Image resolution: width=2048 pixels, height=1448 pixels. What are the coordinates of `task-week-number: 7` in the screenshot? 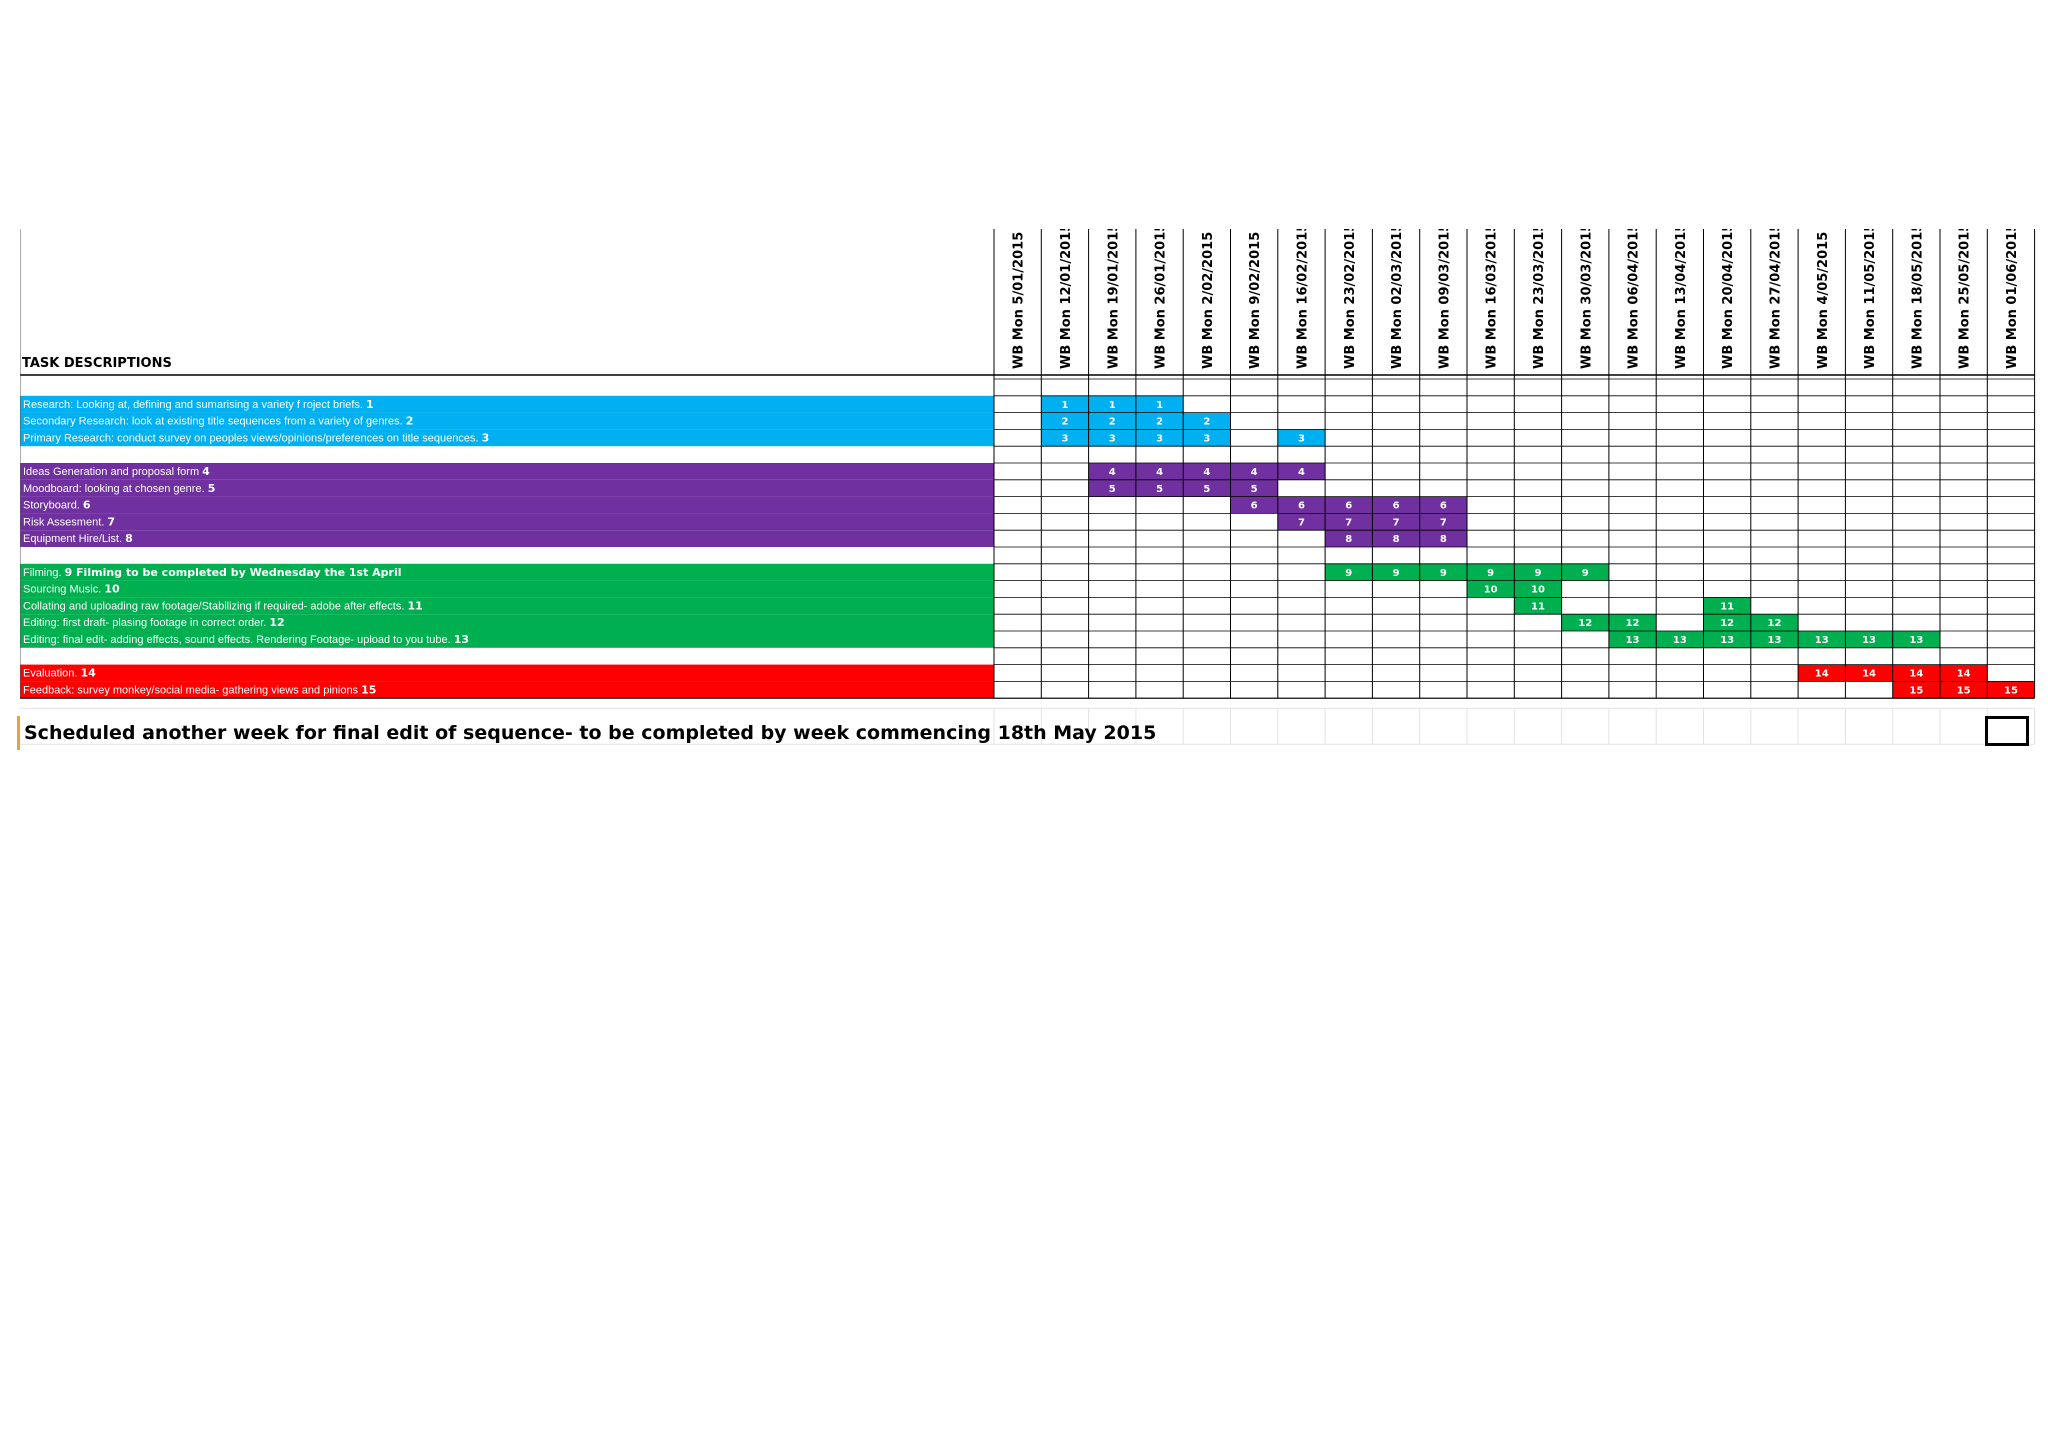 It's located at (1443, 522).